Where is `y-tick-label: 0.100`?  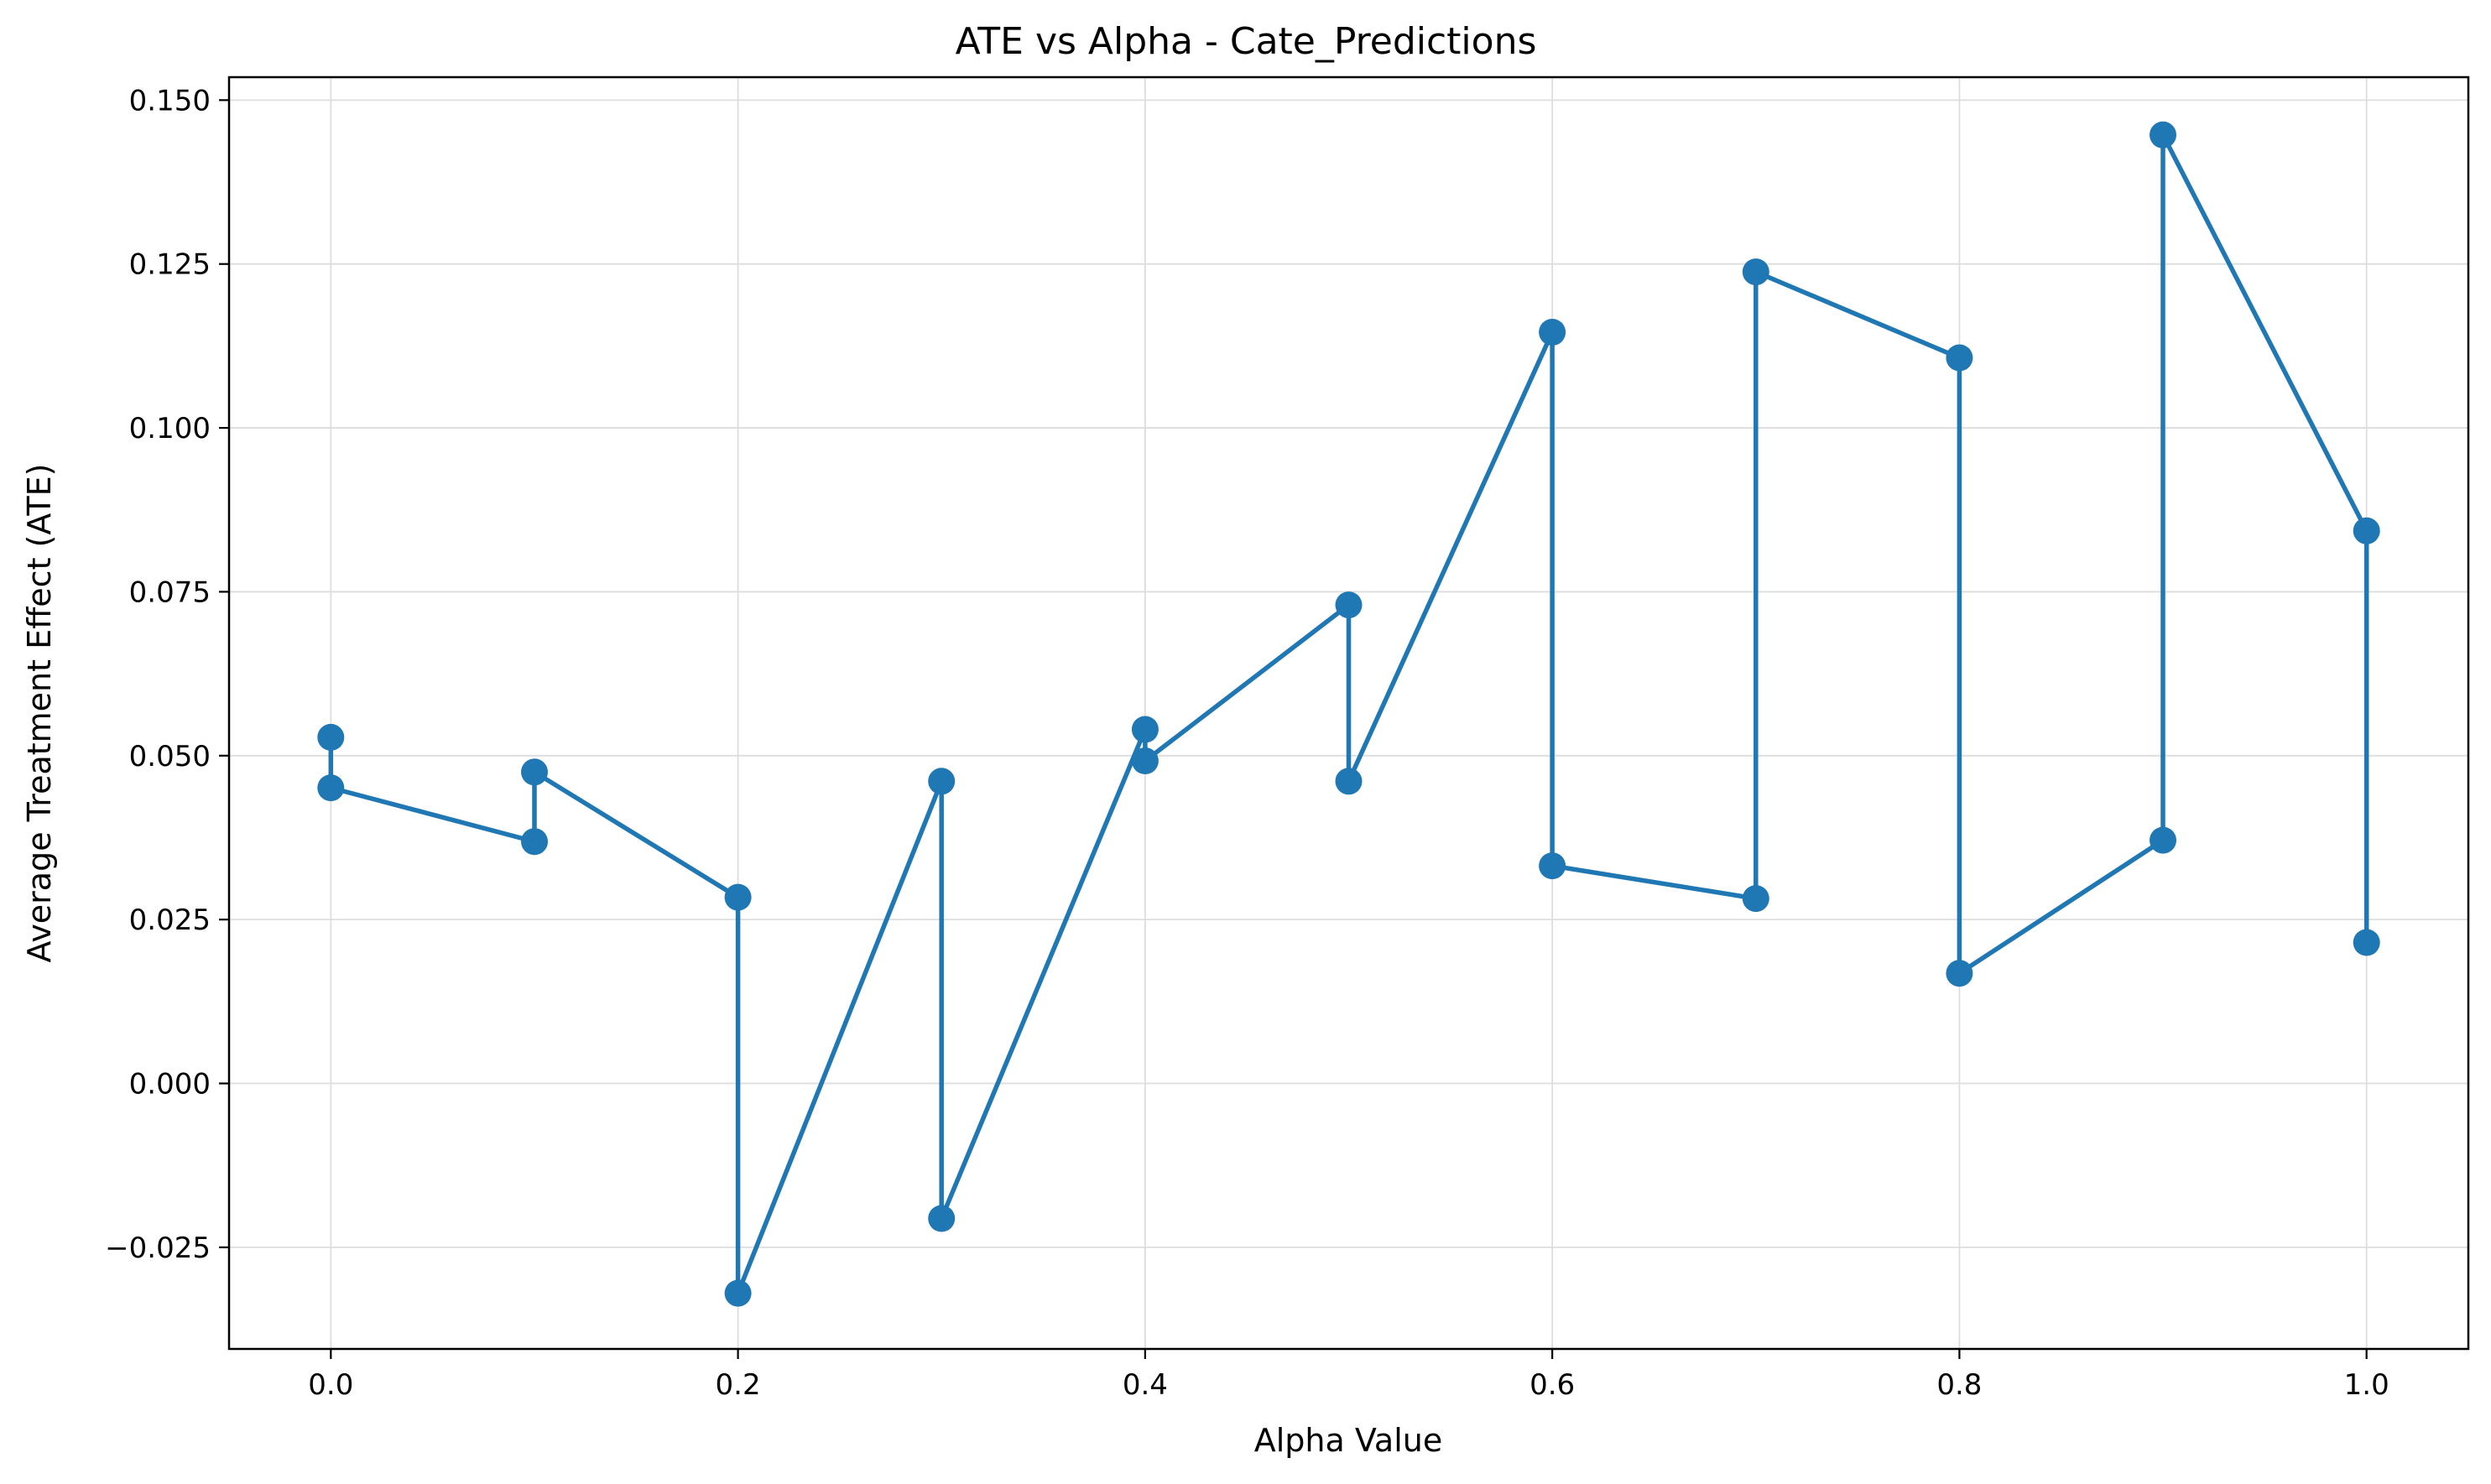 y-tick-label: 0.100 is located at coordinates (170, 428).